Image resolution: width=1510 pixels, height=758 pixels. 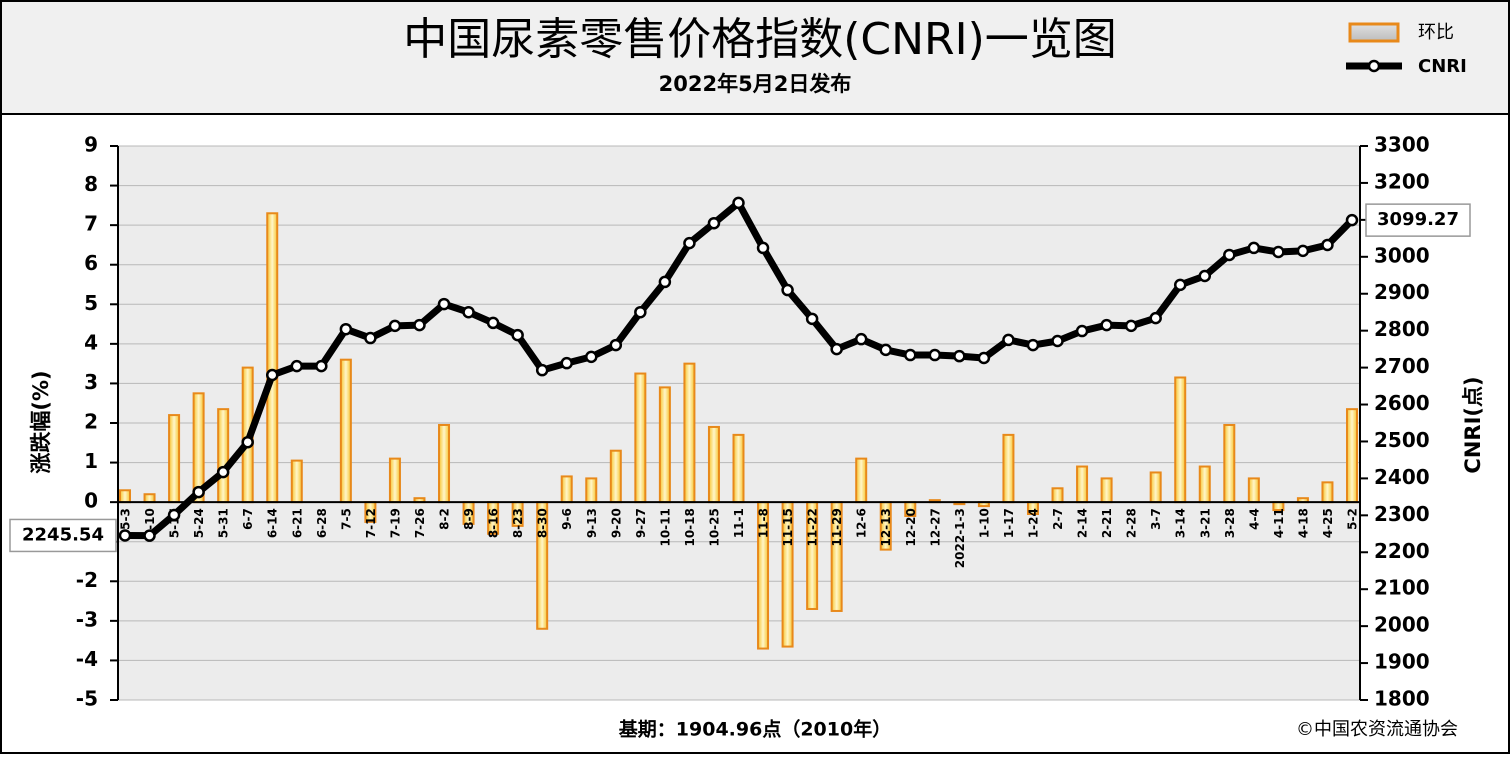 What do you see at coordinates (420, 523) in the screenshot?
I see `x-tick-label: 7-26` at bounding box center [420, 523].